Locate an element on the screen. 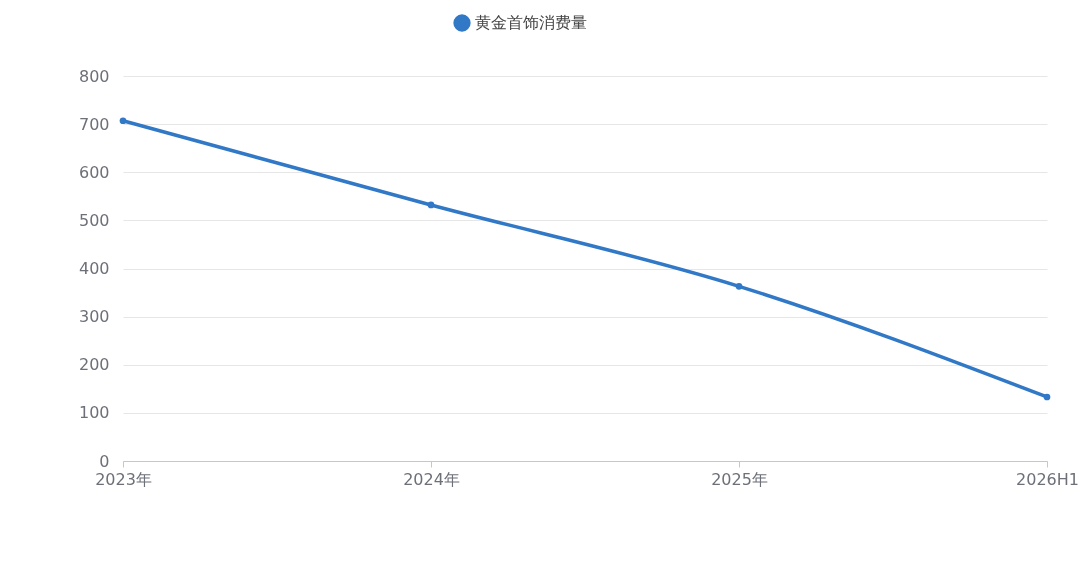  y-tick-label: 300 is located at coordinates (94, 317).